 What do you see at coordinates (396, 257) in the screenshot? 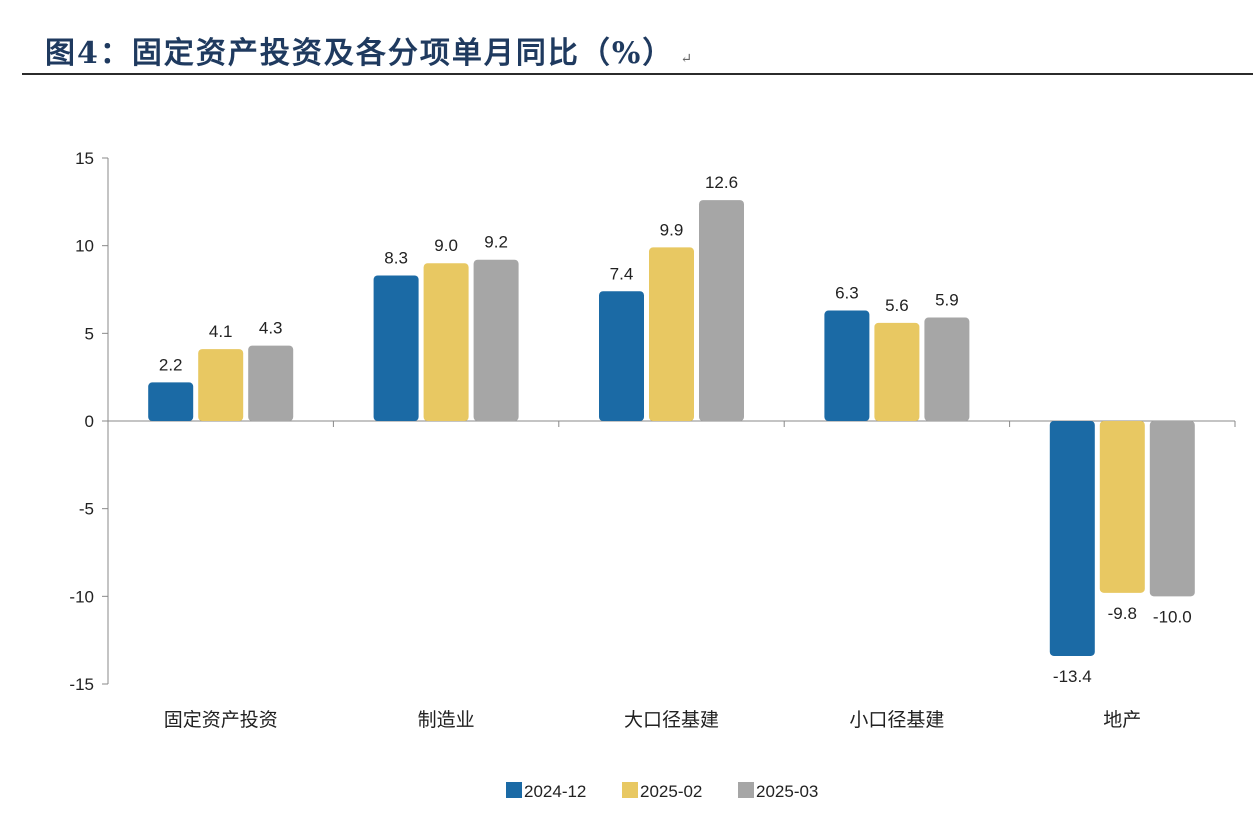
I see `data-label: 8.3` at bounding box center [396, 257].